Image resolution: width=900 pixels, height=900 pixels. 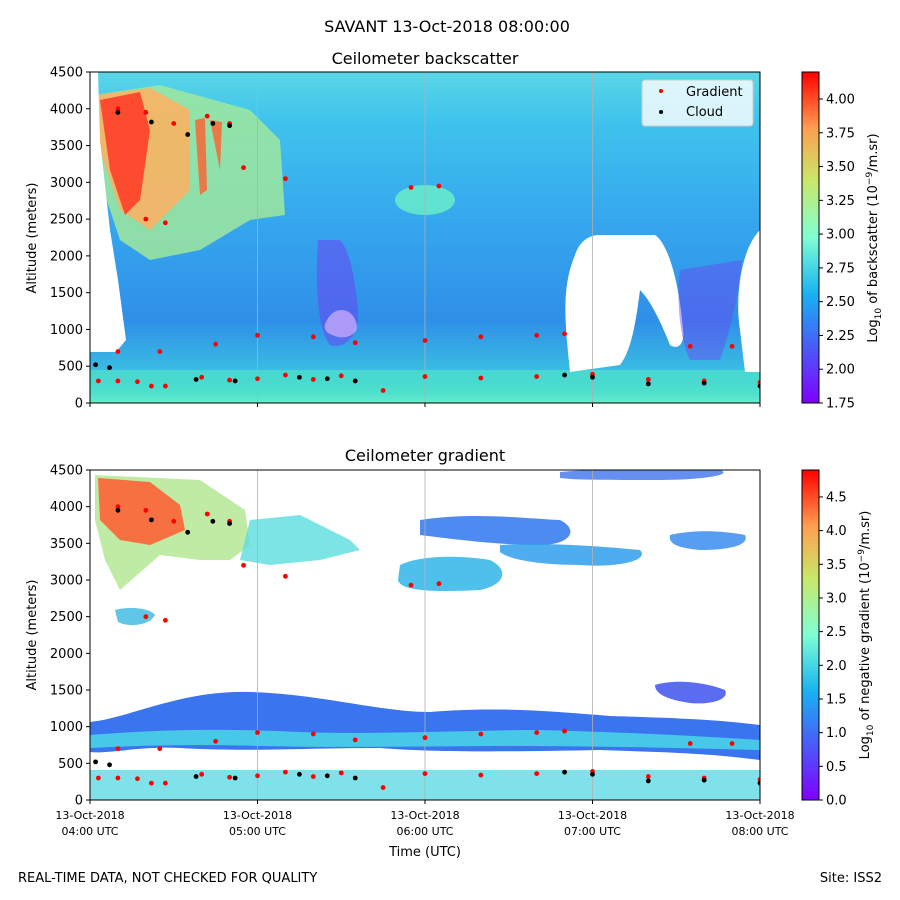 I want to click on missing-data-left, so click(x=108, y=212).